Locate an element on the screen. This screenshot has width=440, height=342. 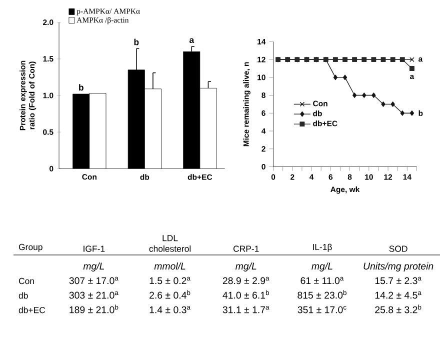
text: mmol/L is located at coordinates (170, 266).